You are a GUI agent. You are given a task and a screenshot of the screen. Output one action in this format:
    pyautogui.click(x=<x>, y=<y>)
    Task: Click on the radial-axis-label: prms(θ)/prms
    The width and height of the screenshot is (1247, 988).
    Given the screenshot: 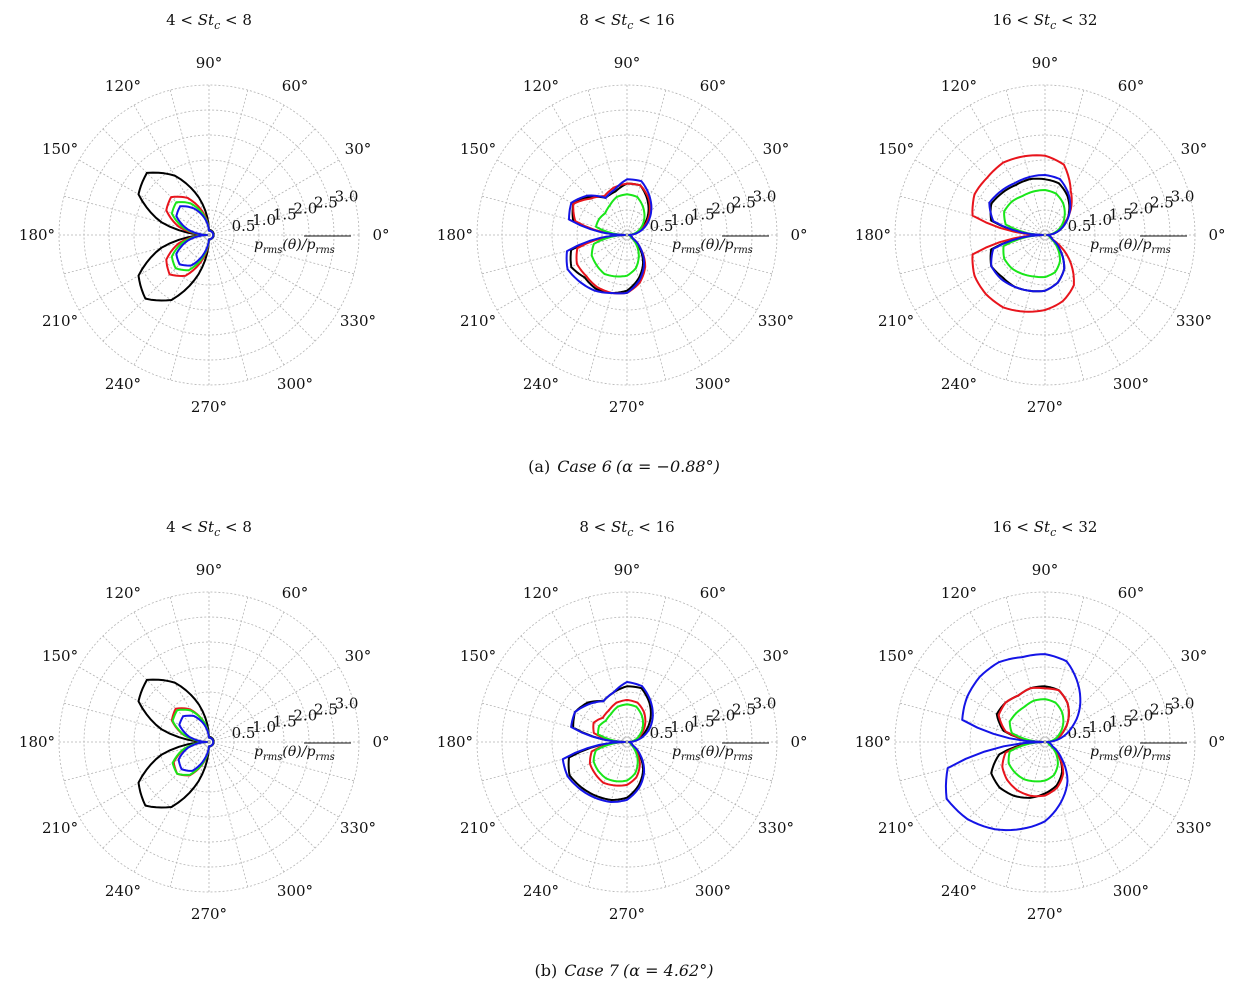 What is the action you would take?
    pyautogui.click(x=1130, y=753)
    